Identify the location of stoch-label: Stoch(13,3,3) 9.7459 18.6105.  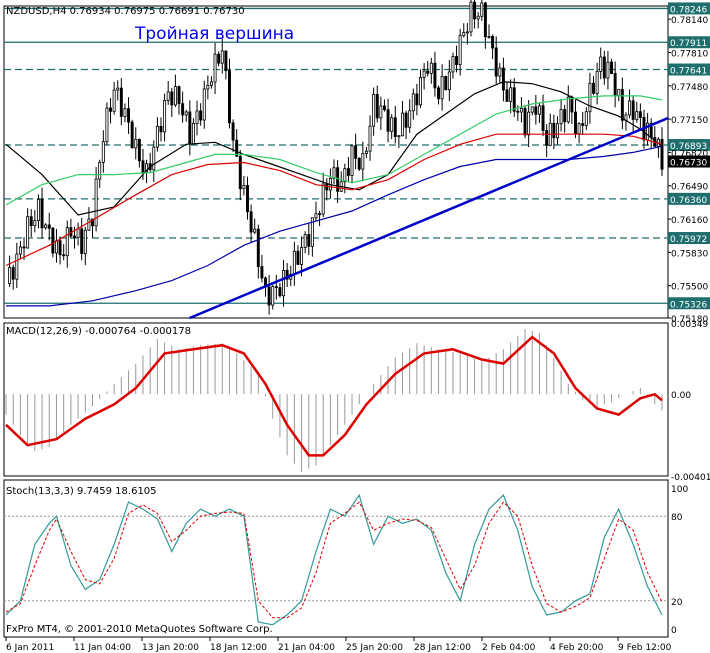
(81, 491).